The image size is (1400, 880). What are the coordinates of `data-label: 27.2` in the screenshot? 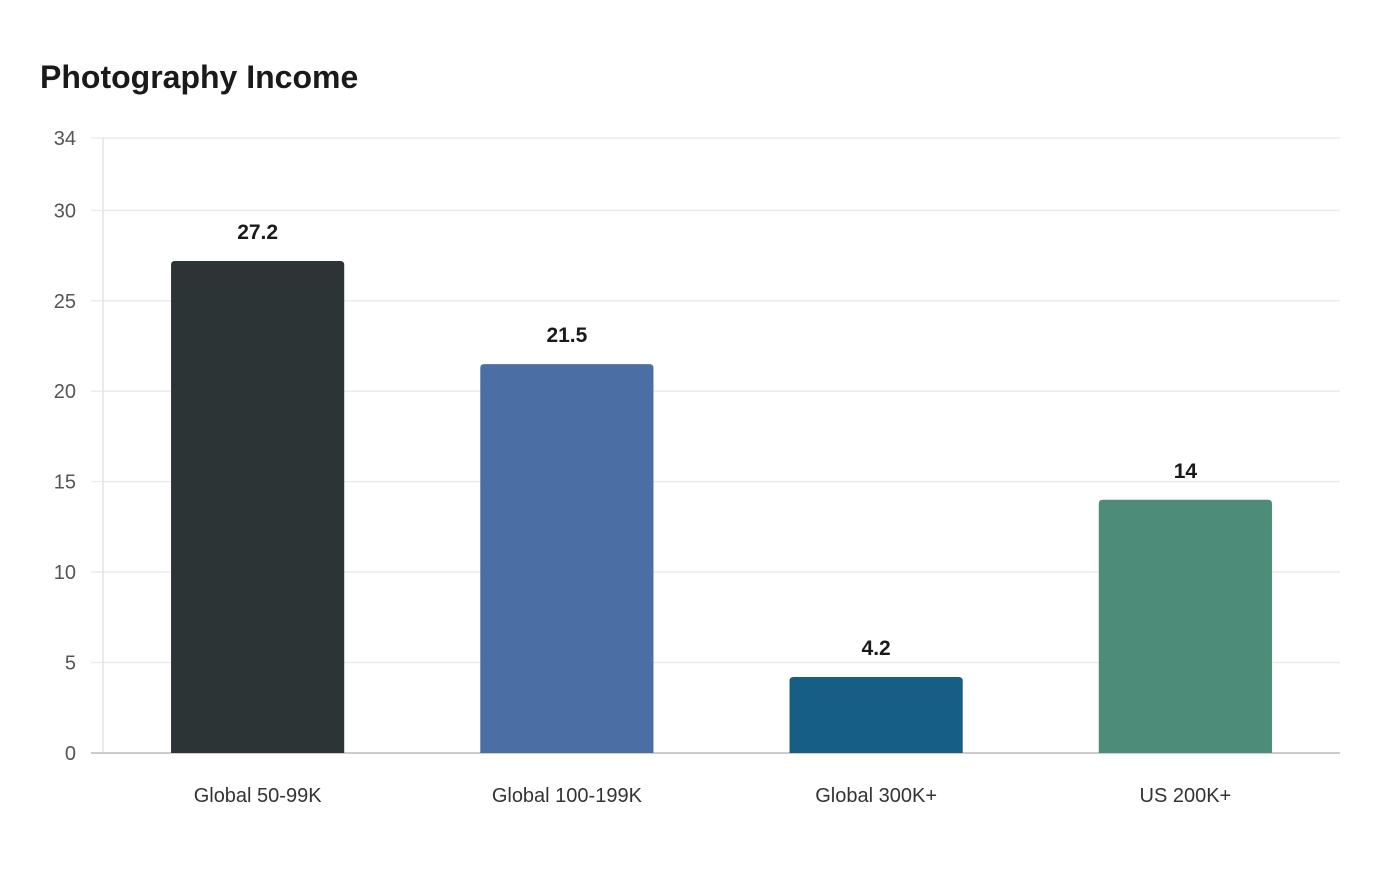 It's located at (257, 232).